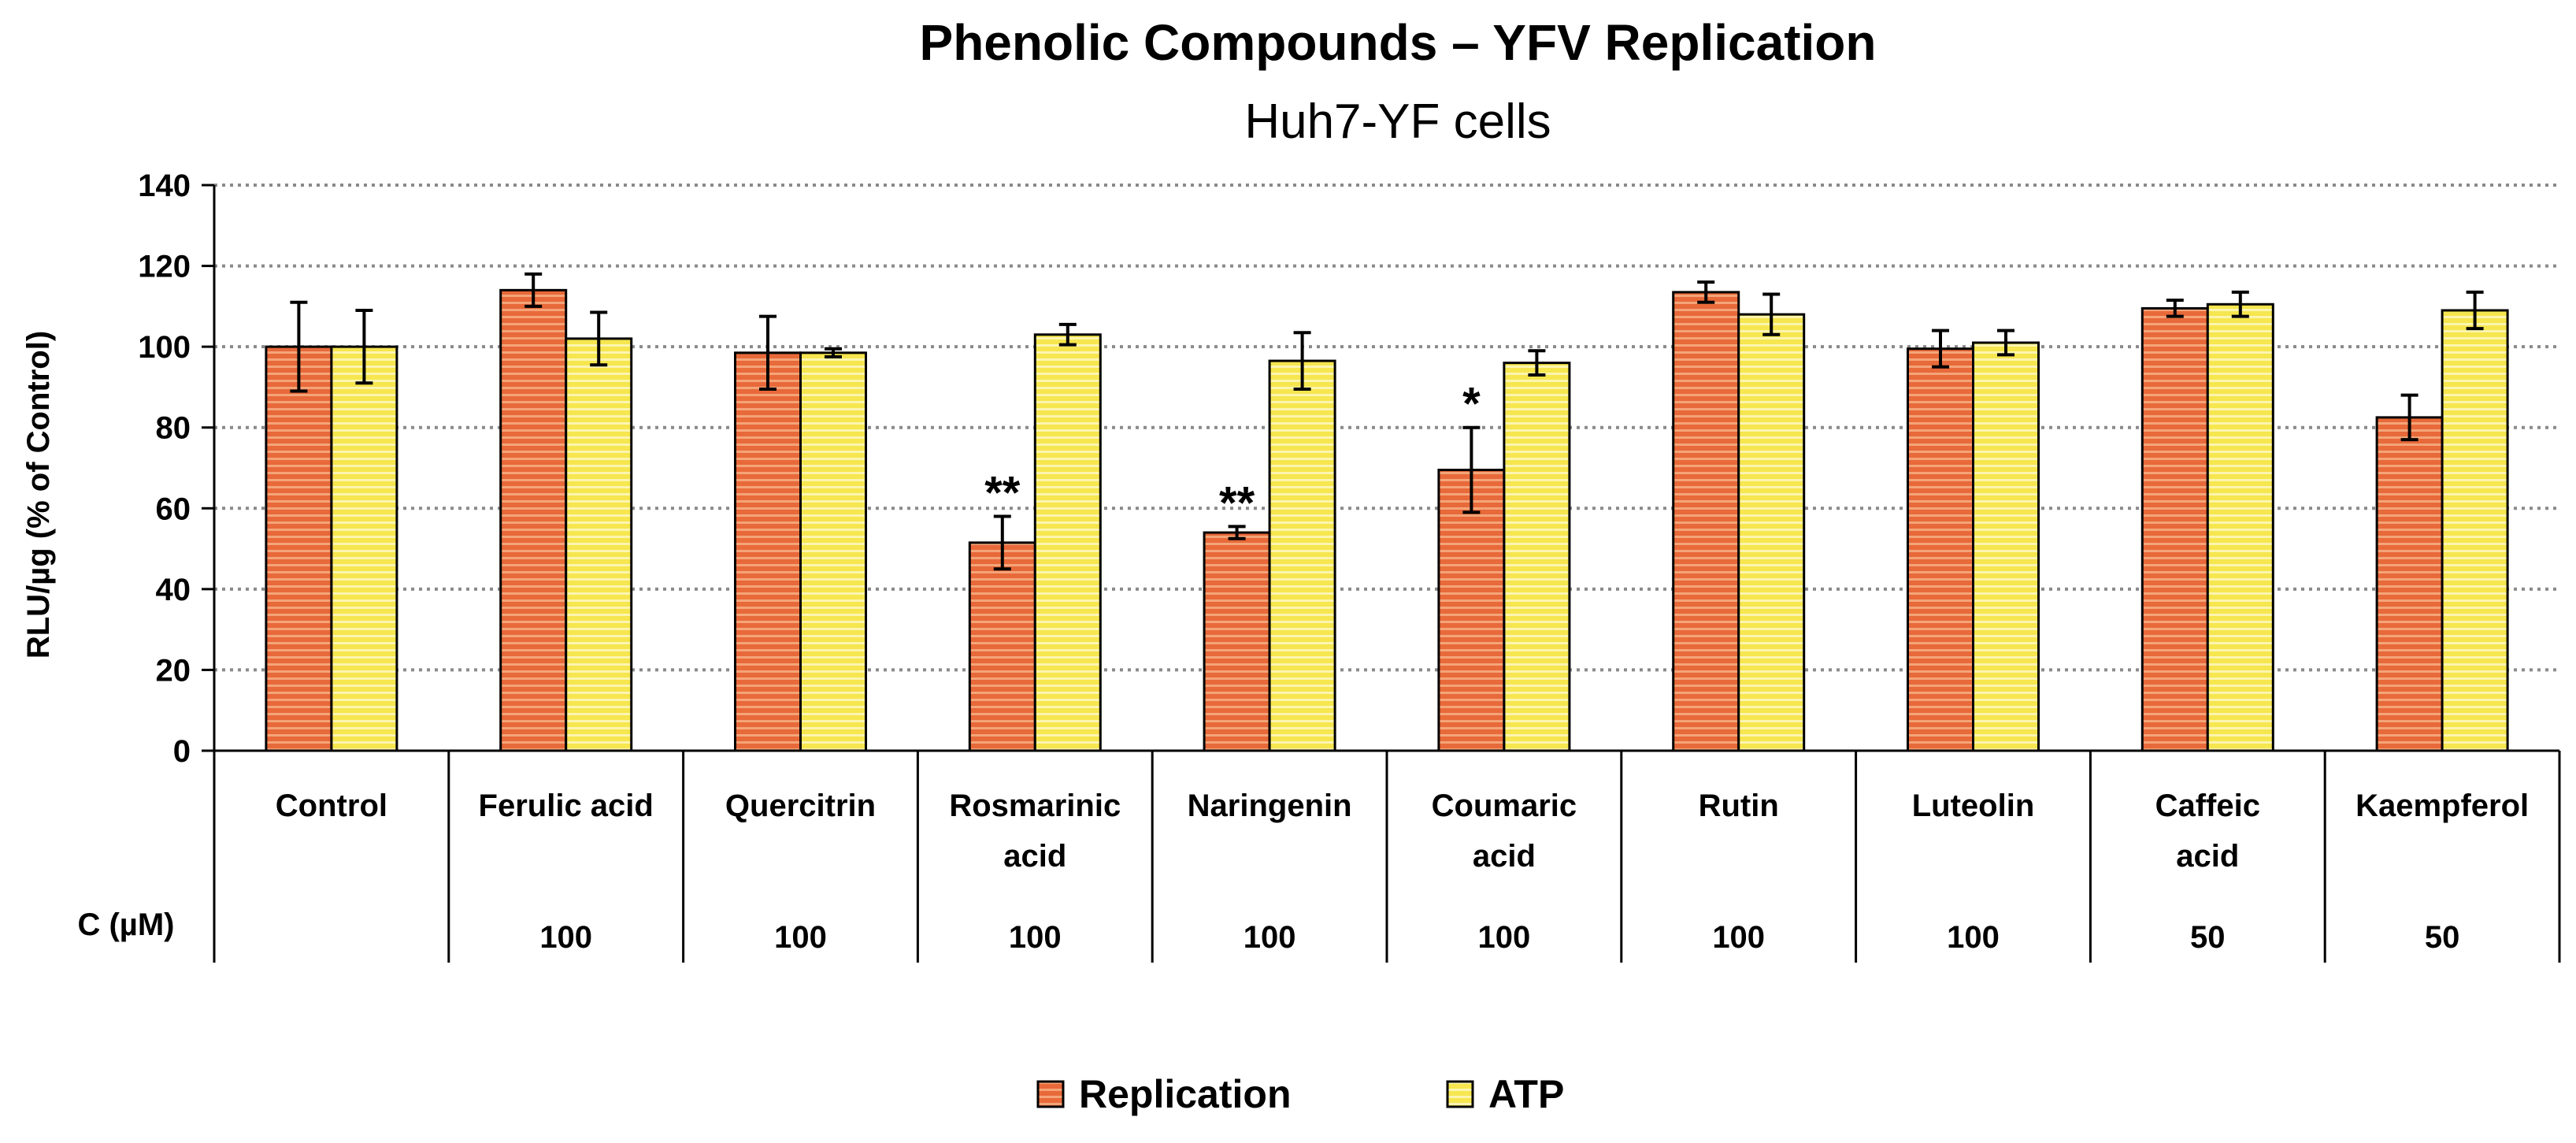 The height and width of the screenshot is (1143, 2576). What do you see at coordinates (1739, 806) in the screenshot?
I see `category-label: Rutin` at bounding box center [1739, 806].